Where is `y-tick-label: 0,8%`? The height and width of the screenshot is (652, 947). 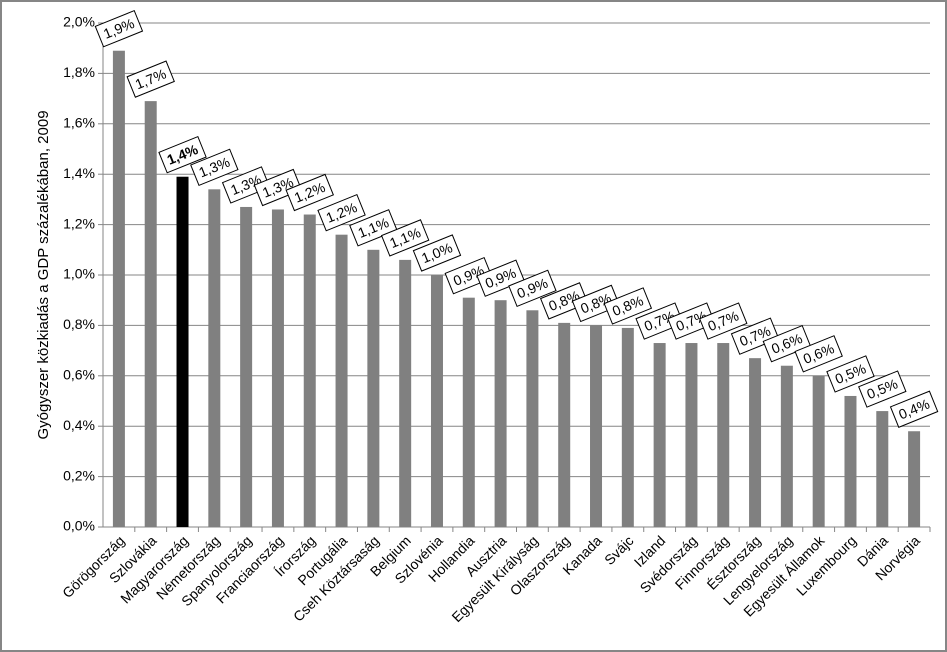
y-tick-label: 0,8% is located at coordinates (79, 324).